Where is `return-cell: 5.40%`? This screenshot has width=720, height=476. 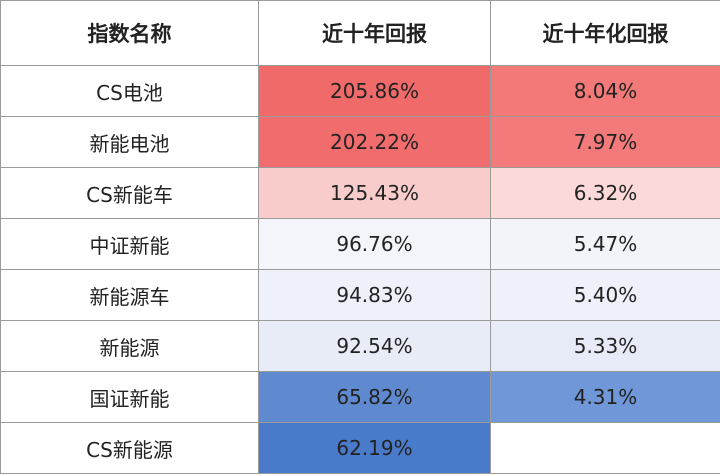 return-cell: 5.40% is located at coordinates (605, 295).